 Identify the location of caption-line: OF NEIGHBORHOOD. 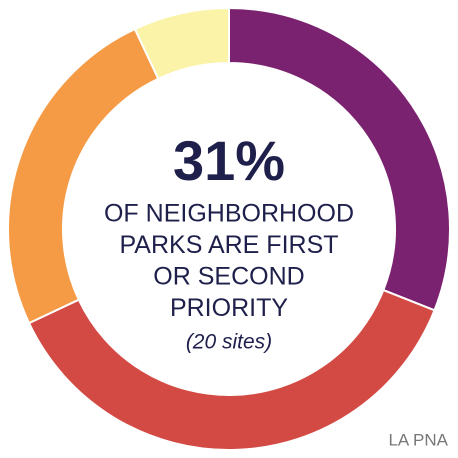
(229, 214).